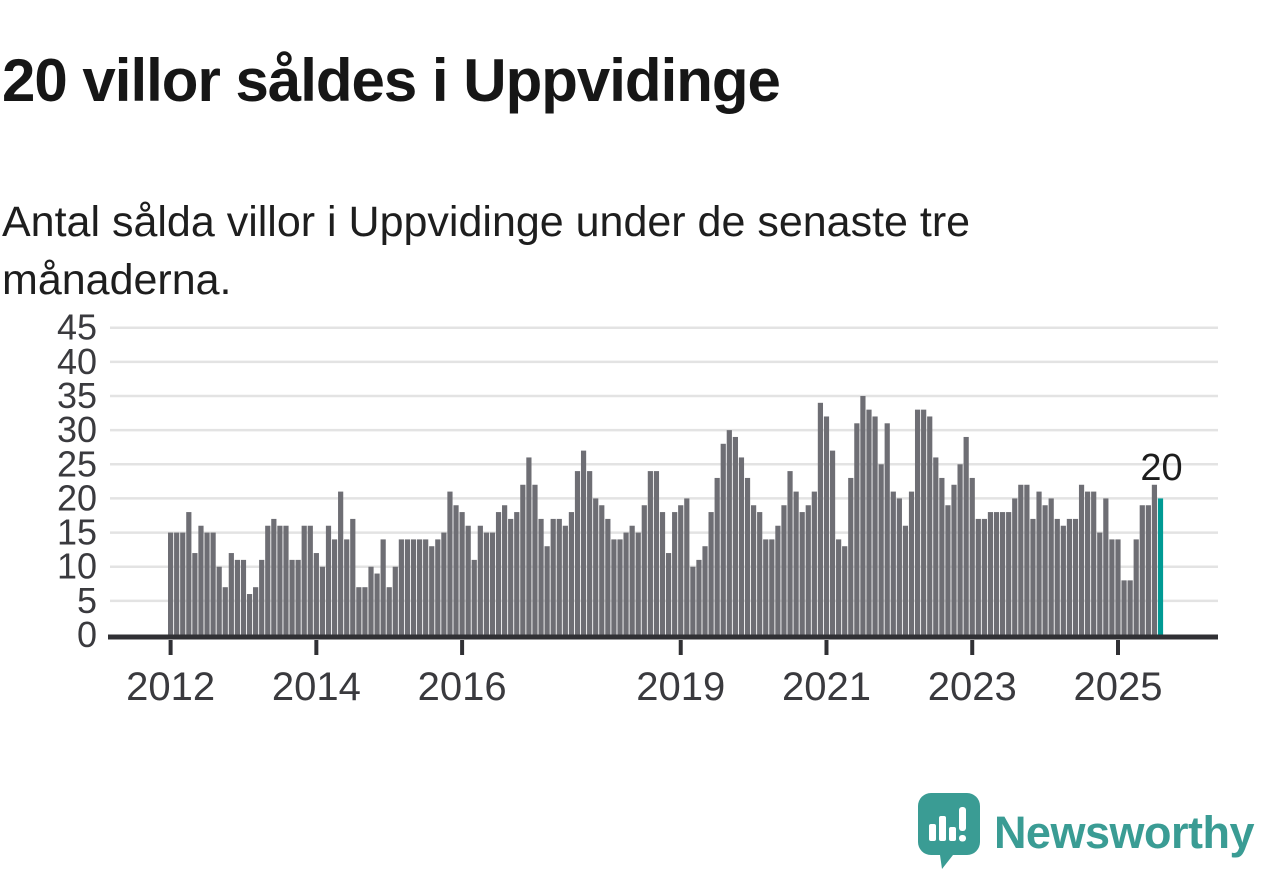 The height and width of the screenshot is (879, 1262). Describe the element at coordinates (1161, 468) in the screenshot. I see `highlight-value-label: 20` at that location.